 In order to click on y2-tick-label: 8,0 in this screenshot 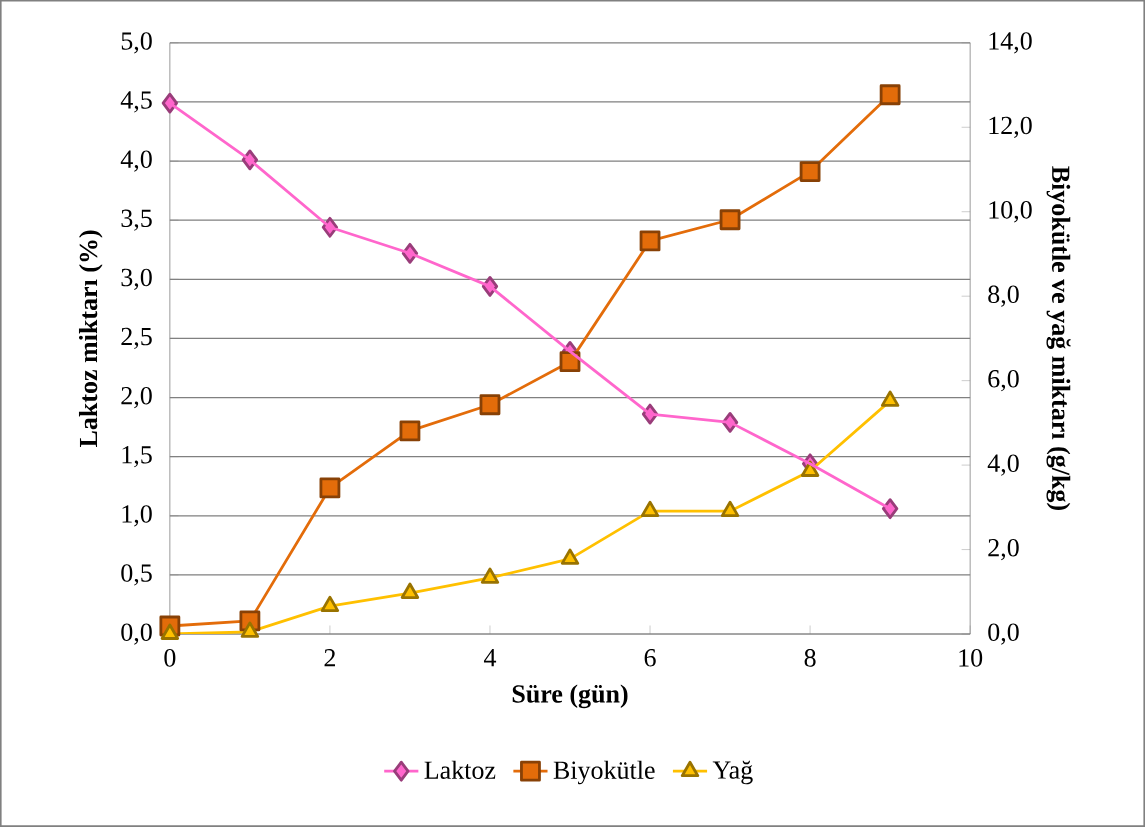, I will do `click(1003, 296)`.